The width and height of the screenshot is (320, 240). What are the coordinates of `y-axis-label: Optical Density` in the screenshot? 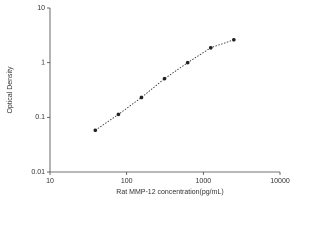 It's located at (10, 90).